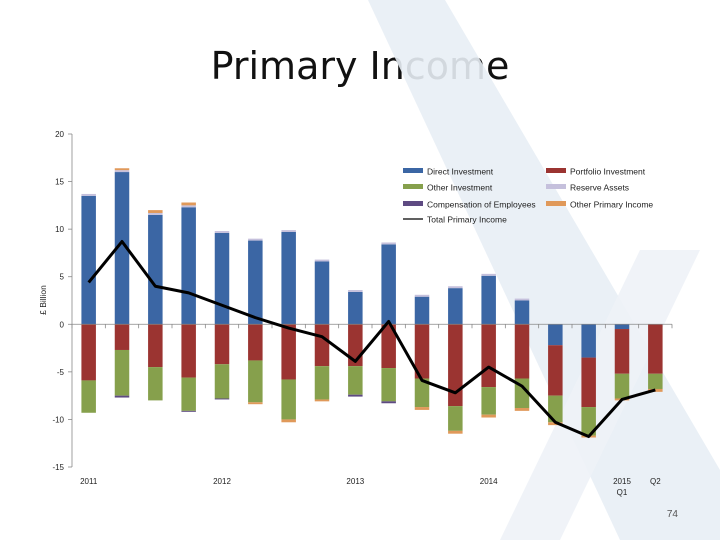  What do you see at coordinates (481, 205) in the screenshot?
I see `legend-label: Compensation of Employees` at bounding box center [481, 205].